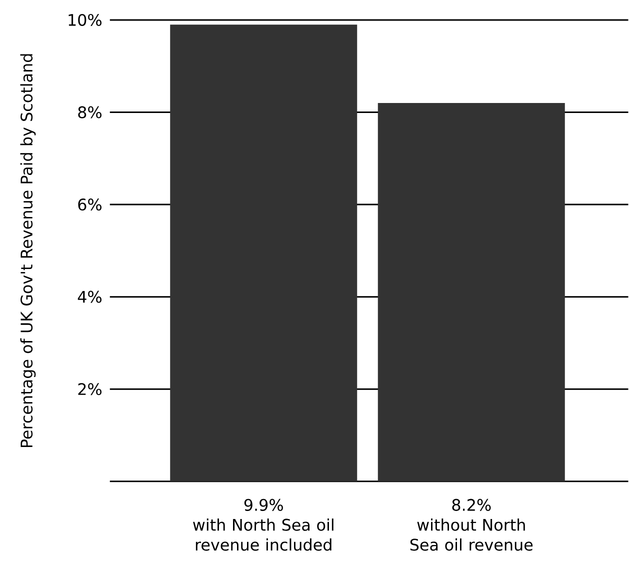  Describe the element at coordinates (85, 20) in the screenshot. I see `y-tick-label: 10%` at that location.